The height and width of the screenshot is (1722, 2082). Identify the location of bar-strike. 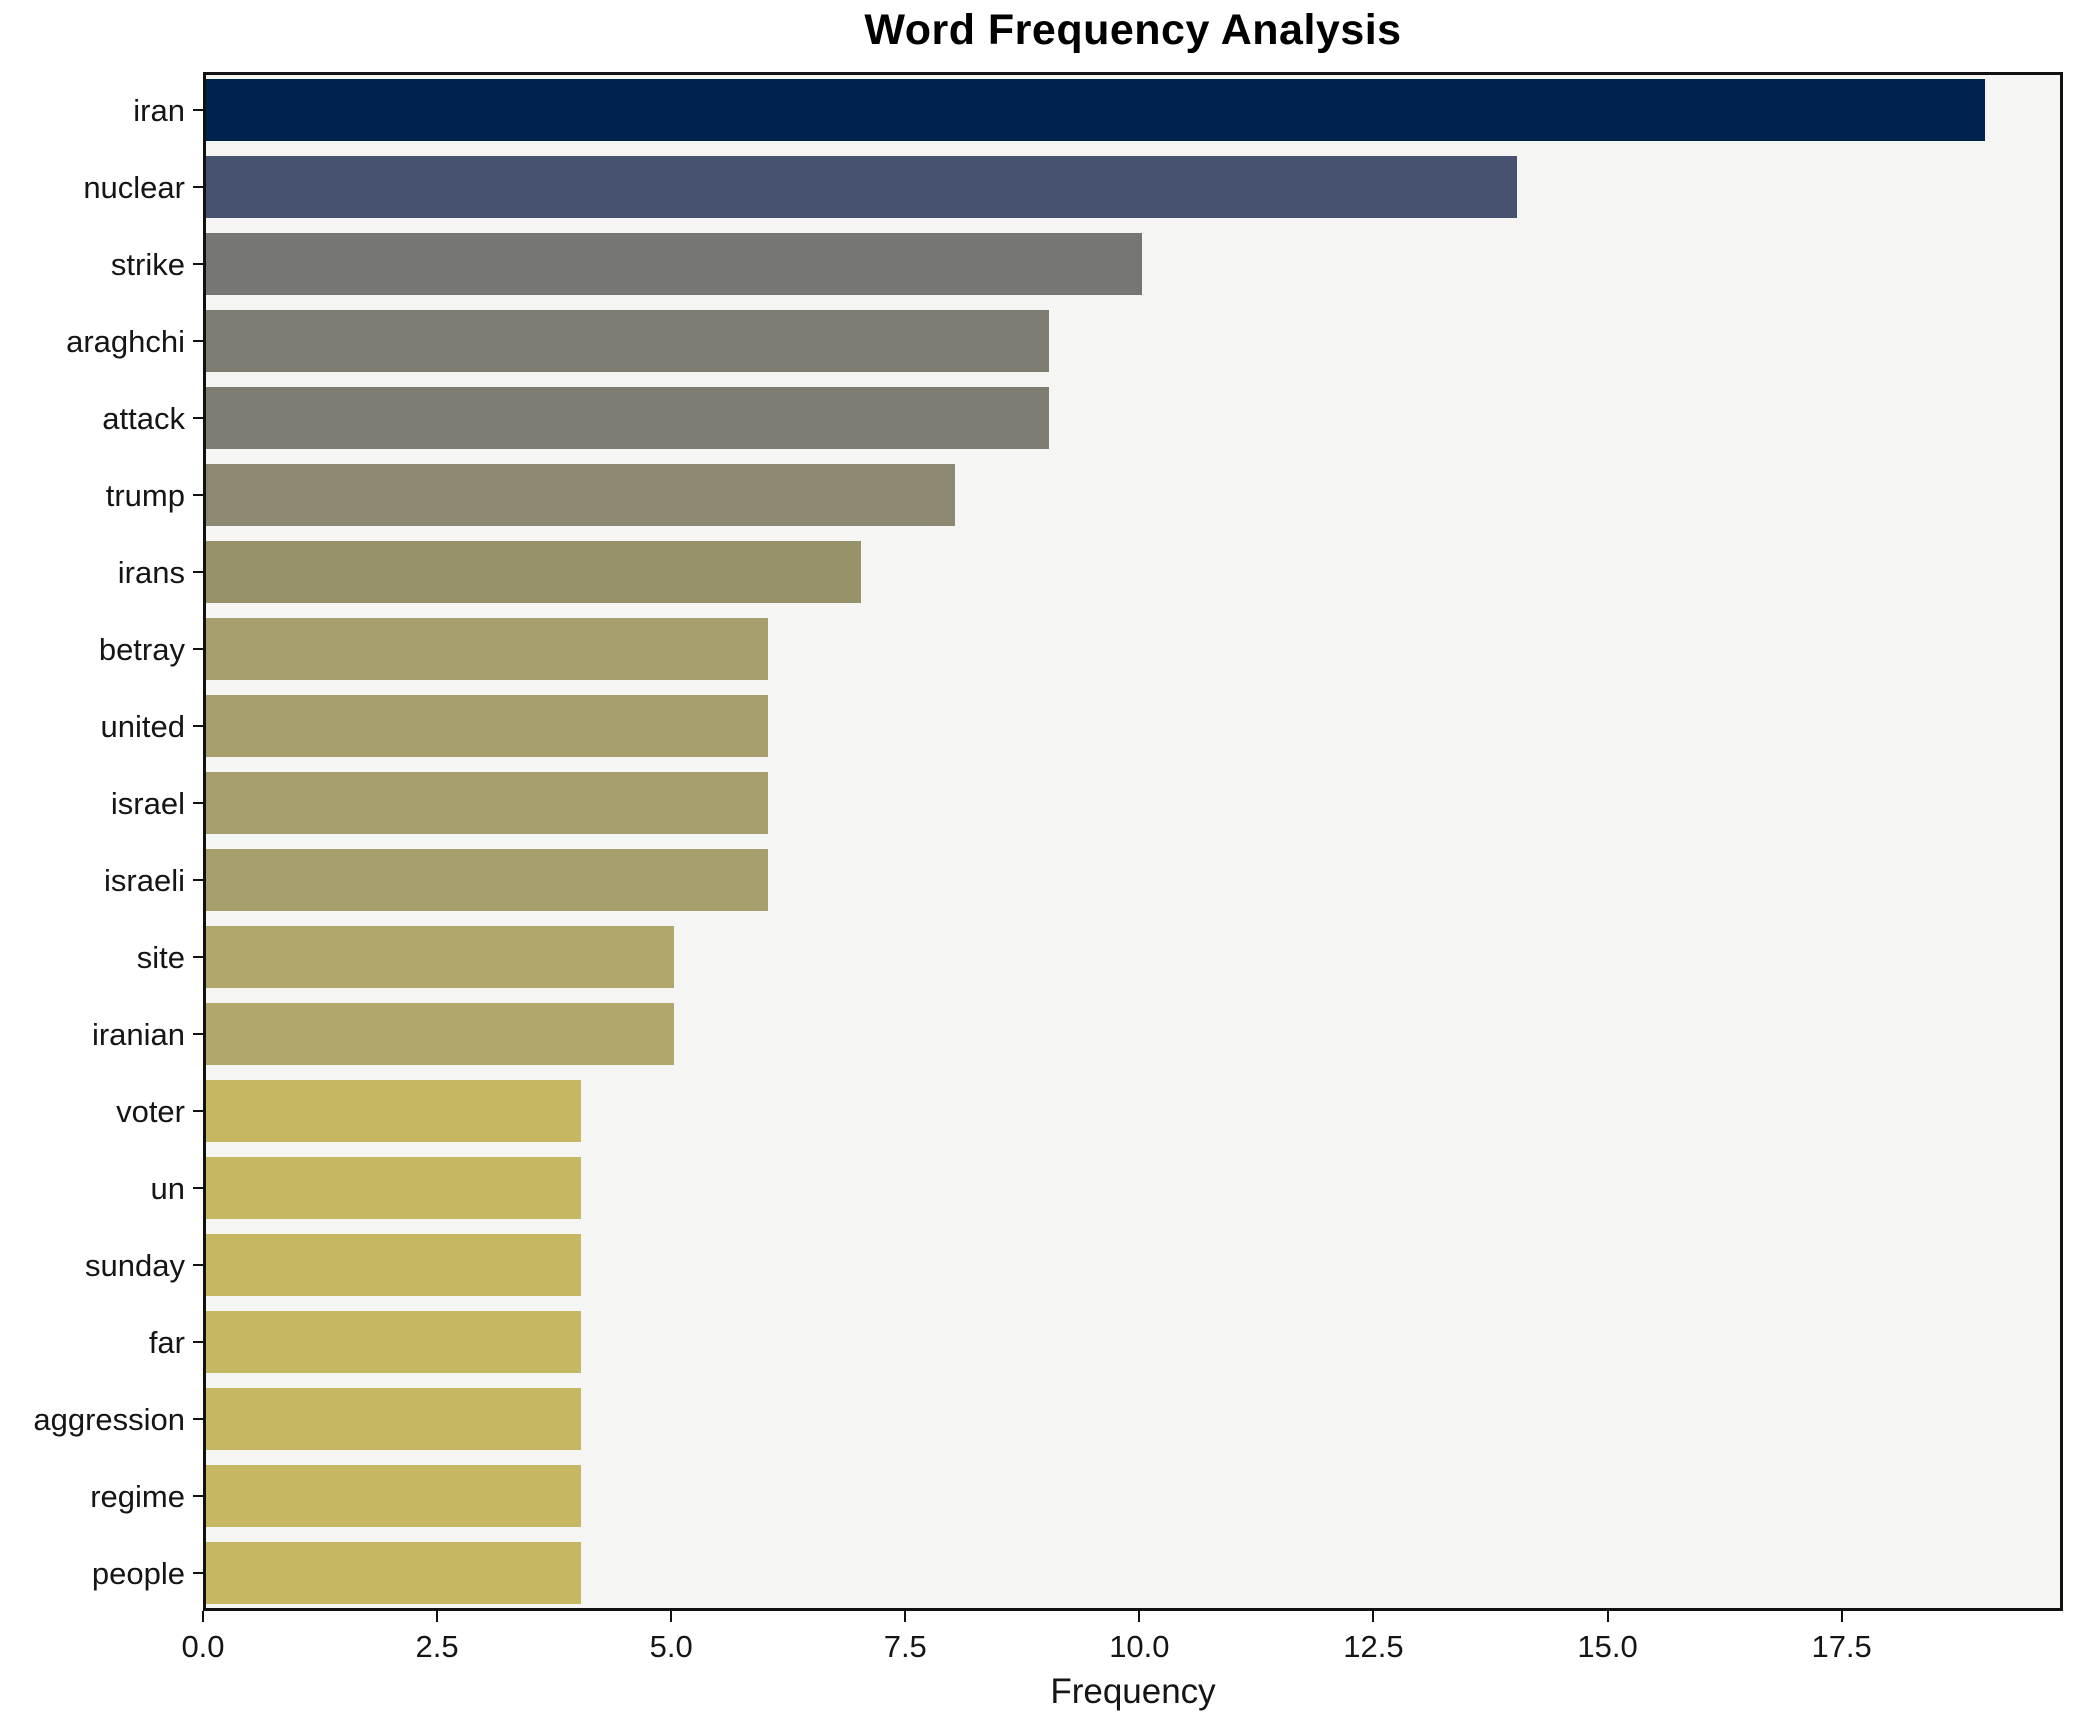
(674, 264).